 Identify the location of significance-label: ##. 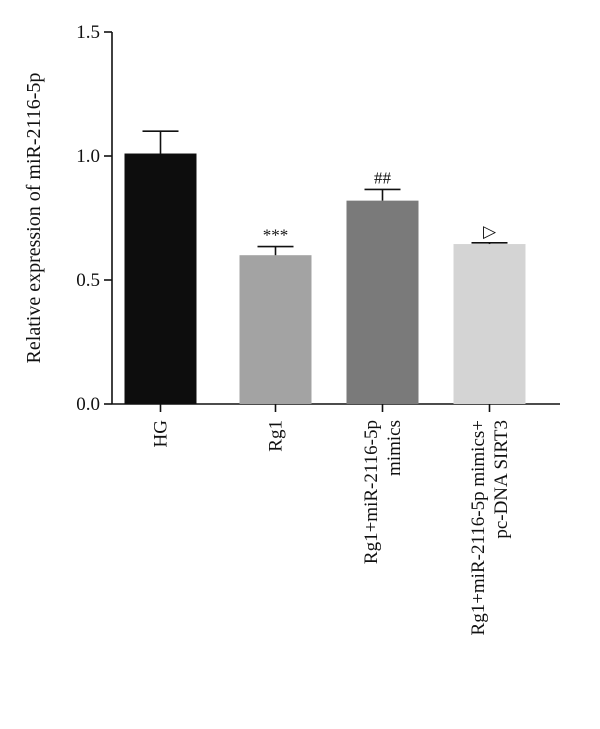
(383, 177).